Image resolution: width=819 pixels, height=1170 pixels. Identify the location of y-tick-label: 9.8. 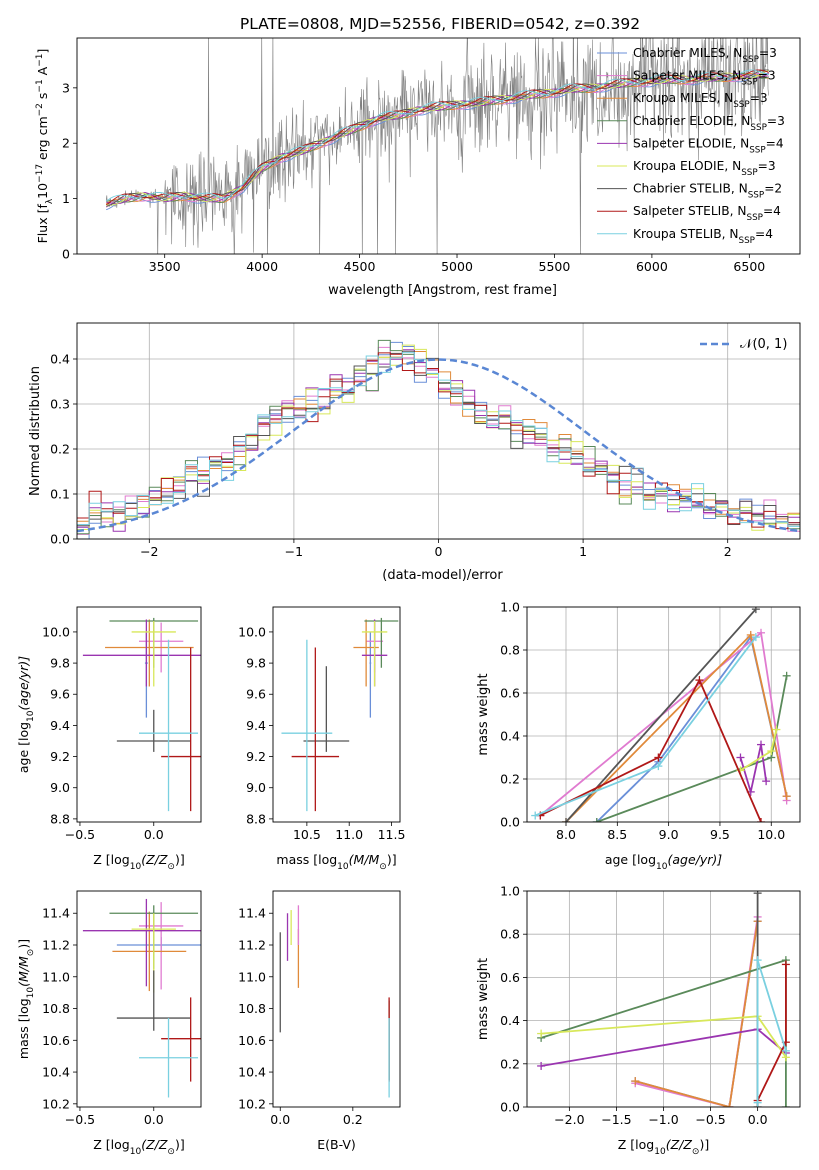
(256, 663).